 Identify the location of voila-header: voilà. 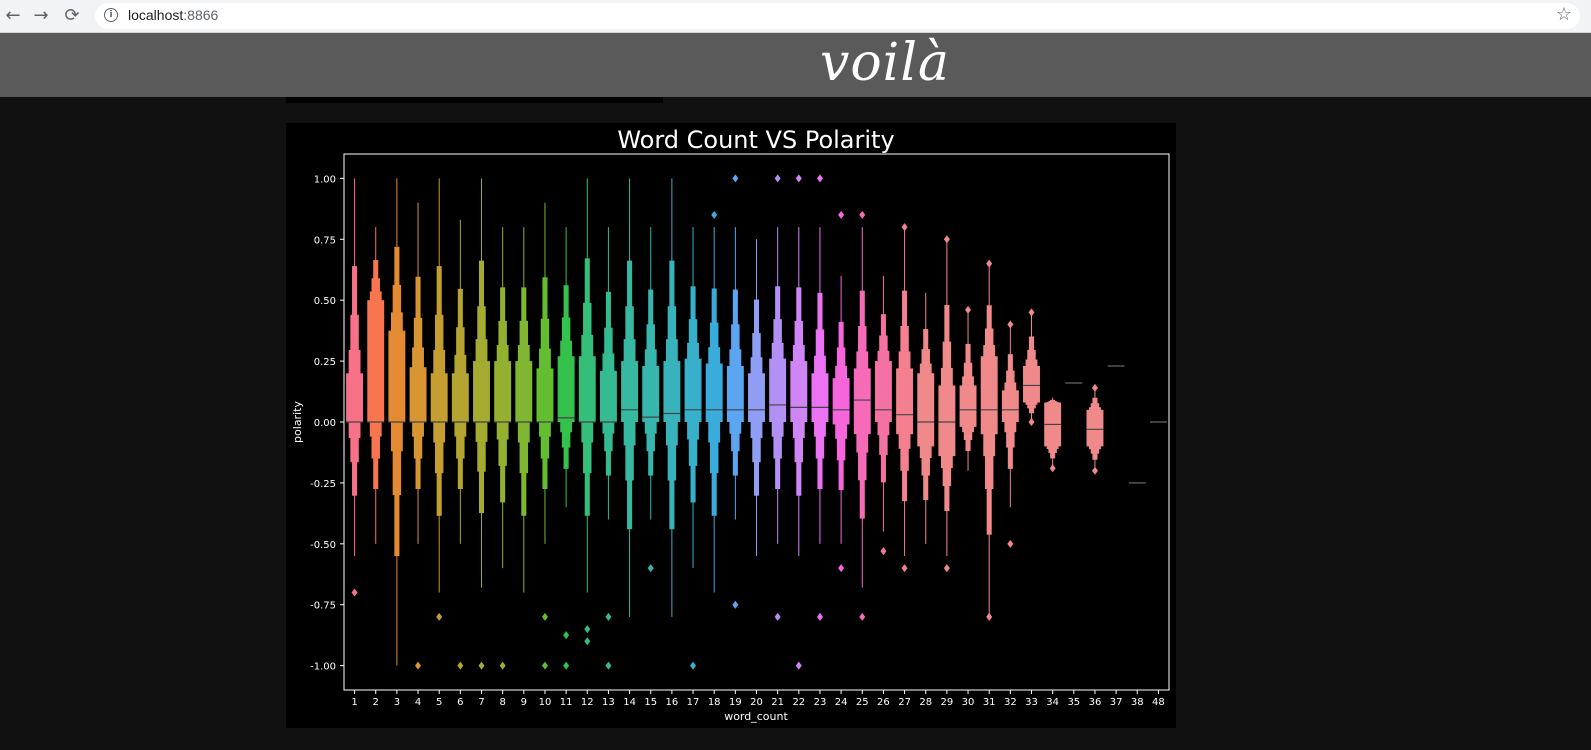
(795, 65).